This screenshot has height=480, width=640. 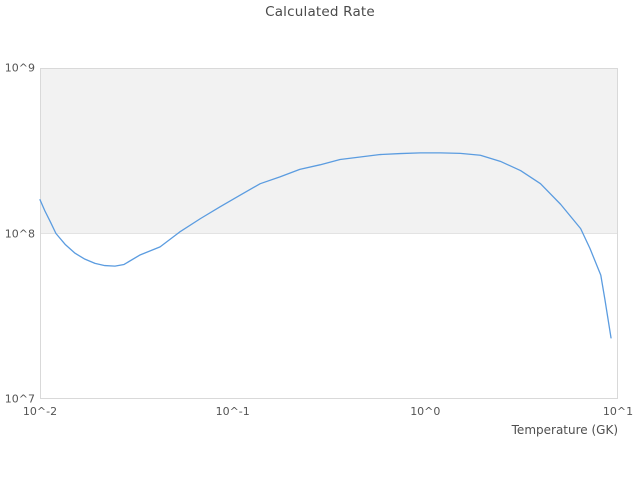 I want to click on x-tick-label-10^0: 10^0, so click(x=425, y=411).